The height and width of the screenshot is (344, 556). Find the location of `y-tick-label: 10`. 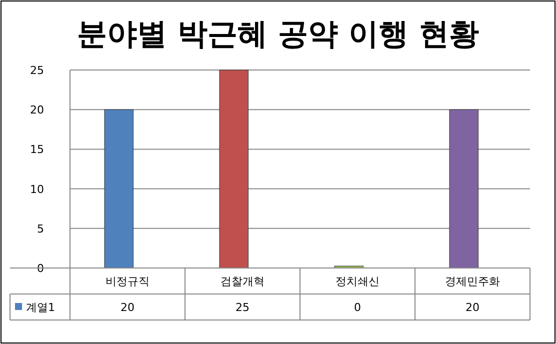

y-tick-label: 10 is located at coordinates (37, 189).